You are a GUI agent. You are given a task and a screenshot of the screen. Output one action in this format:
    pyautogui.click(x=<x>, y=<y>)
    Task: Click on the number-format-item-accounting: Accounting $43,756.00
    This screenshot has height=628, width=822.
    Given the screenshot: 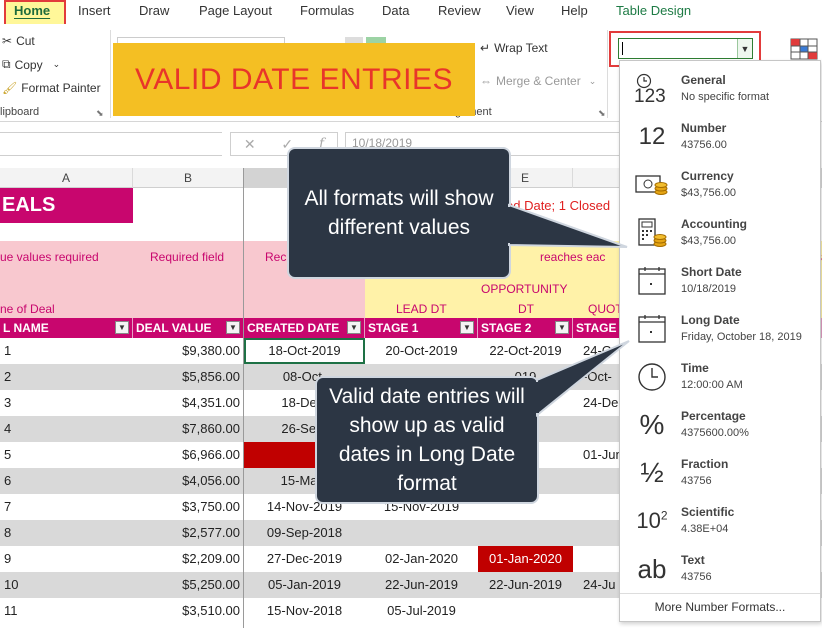 What is the action you would take?
    pyautogui.click(x=720, y=233)
    